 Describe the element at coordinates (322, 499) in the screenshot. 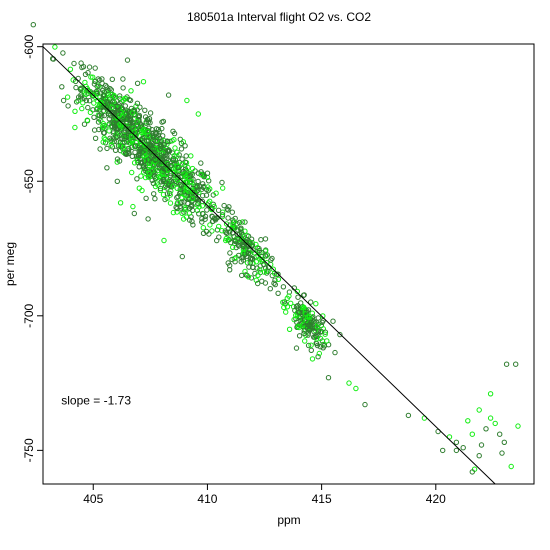

I see `x-tick-label: 415` at that location.